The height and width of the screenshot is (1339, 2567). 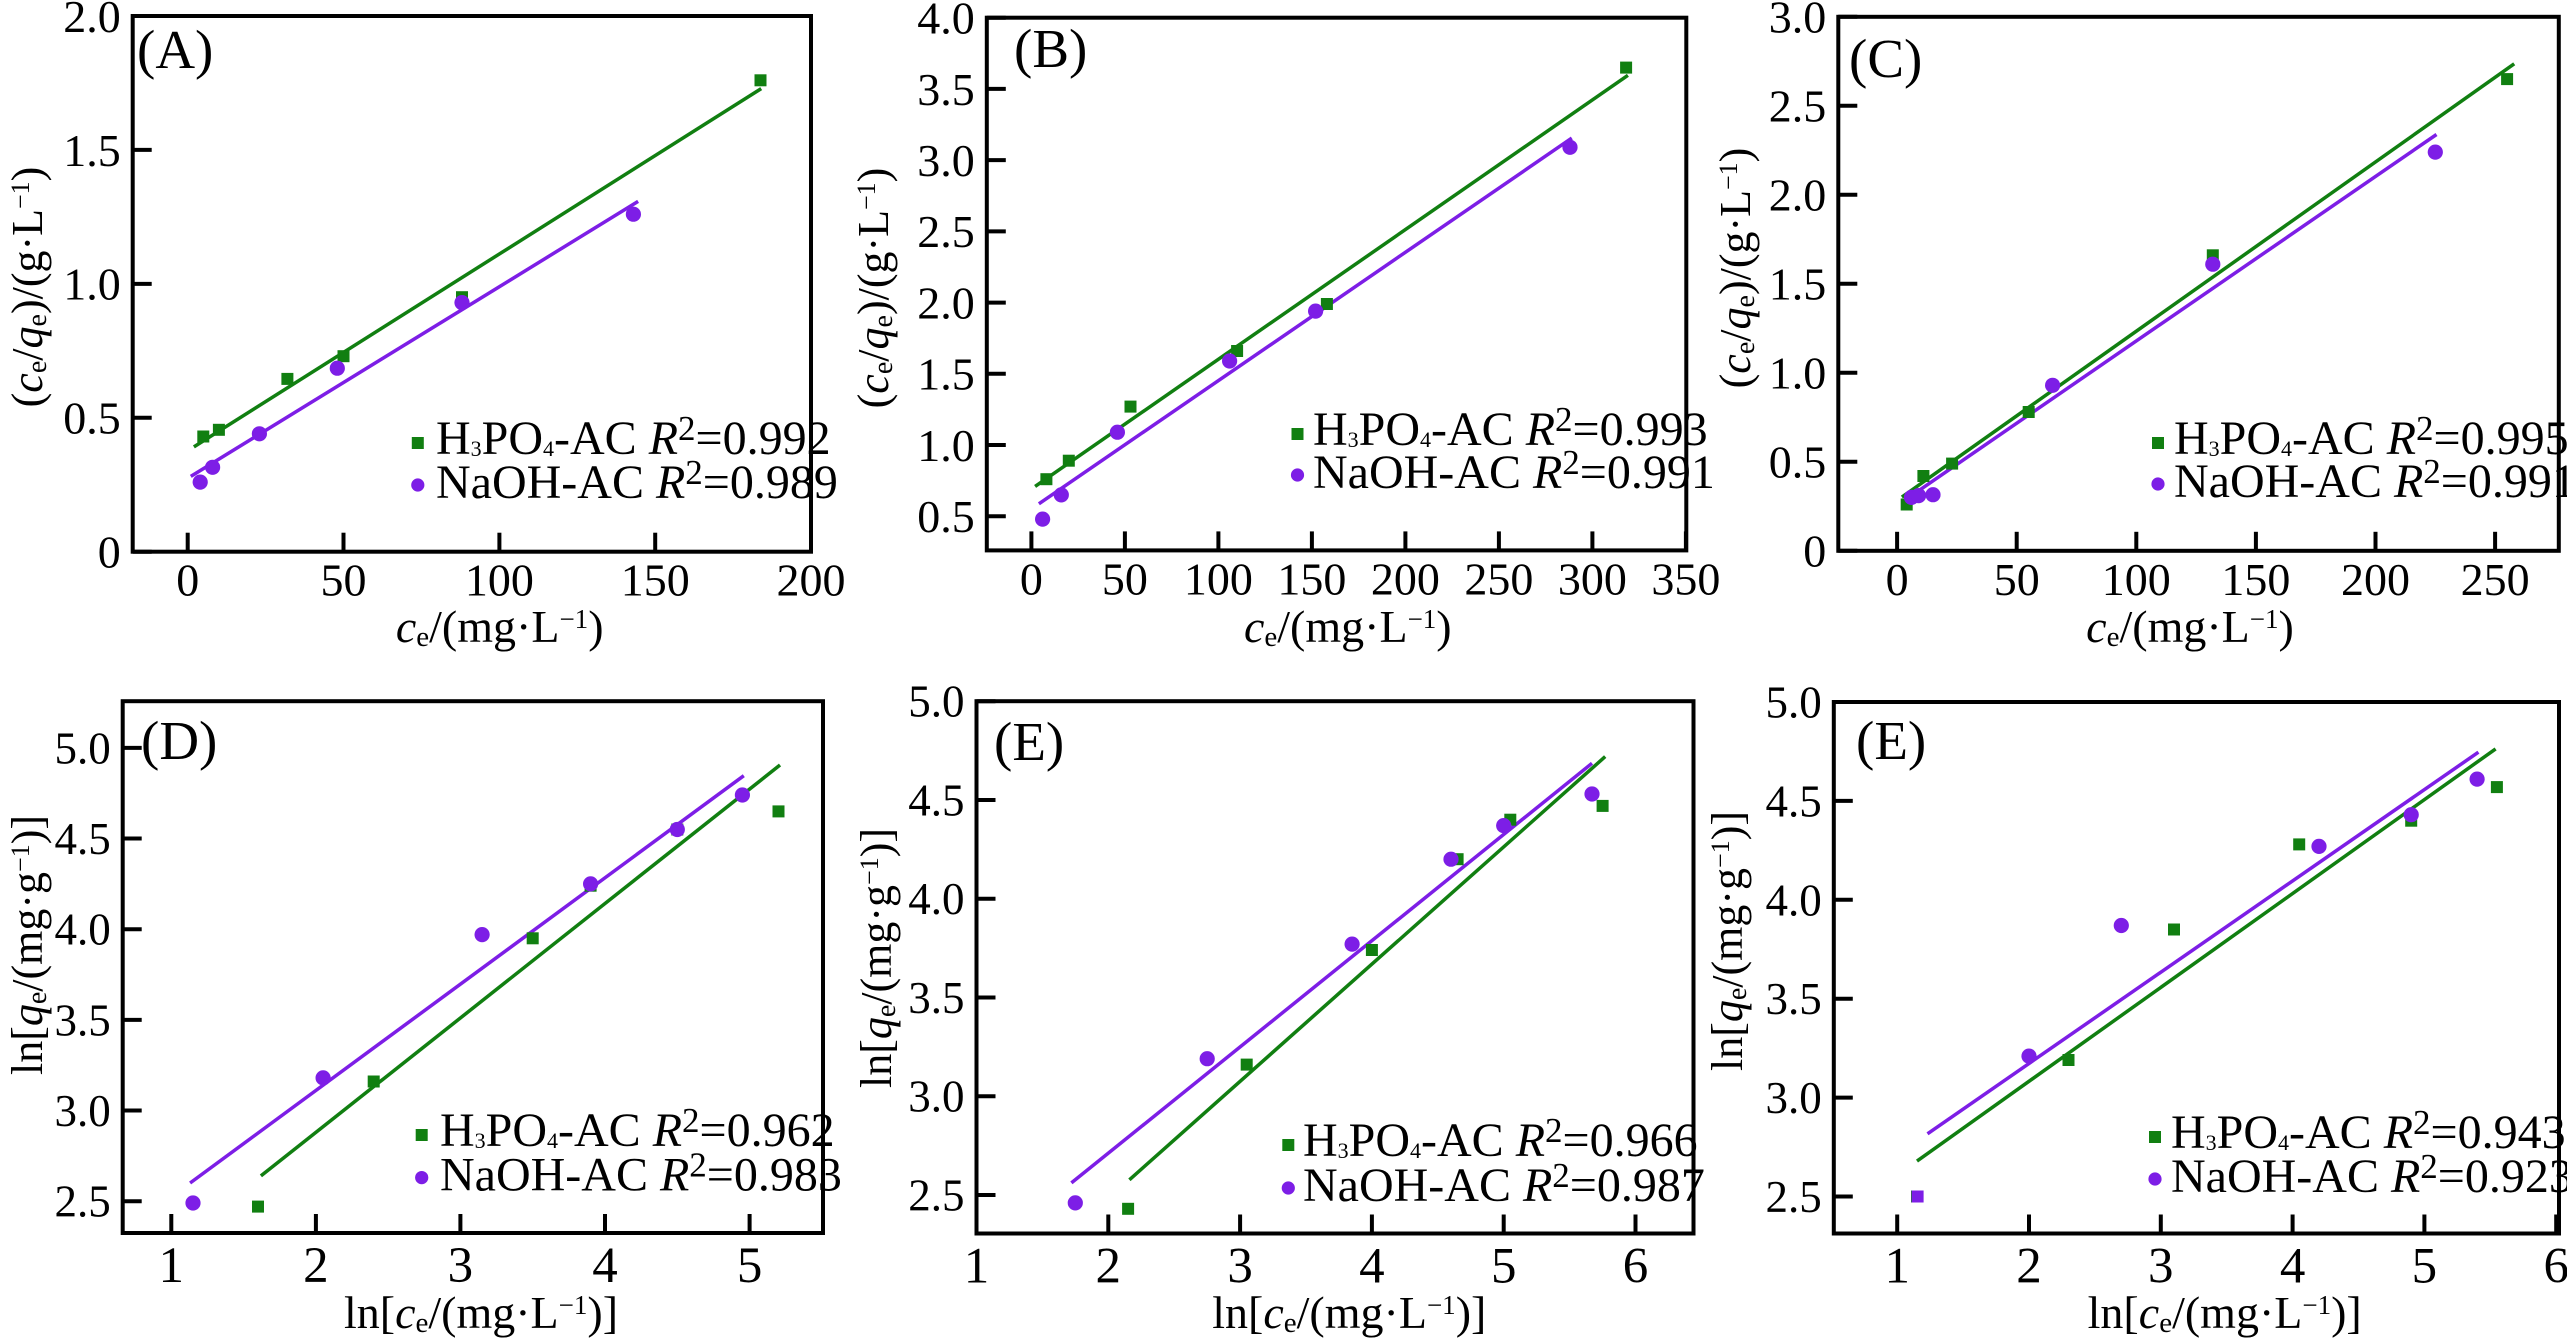 I want to click on svg-text: 300, so click(x=1592, y=578).